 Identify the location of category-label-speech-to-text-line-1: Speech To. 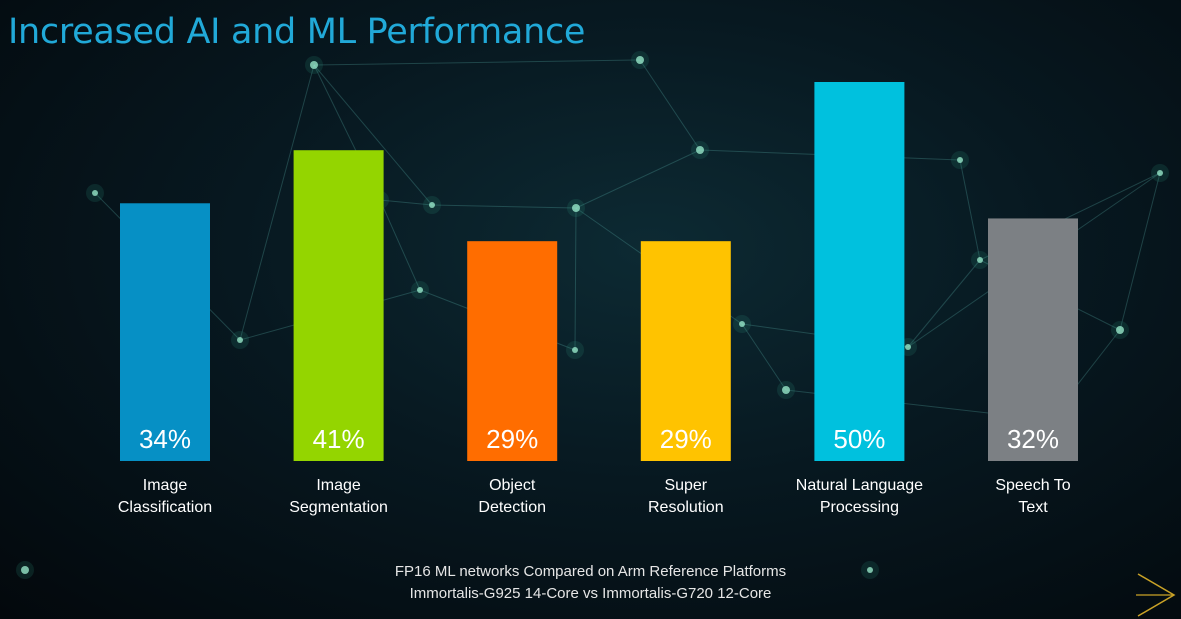
(1032, 485).